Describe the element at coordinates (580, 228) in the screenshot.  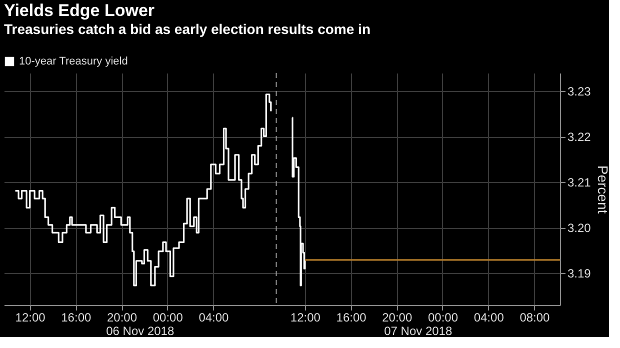
I see `y-tick-label: 3.20` at that location.